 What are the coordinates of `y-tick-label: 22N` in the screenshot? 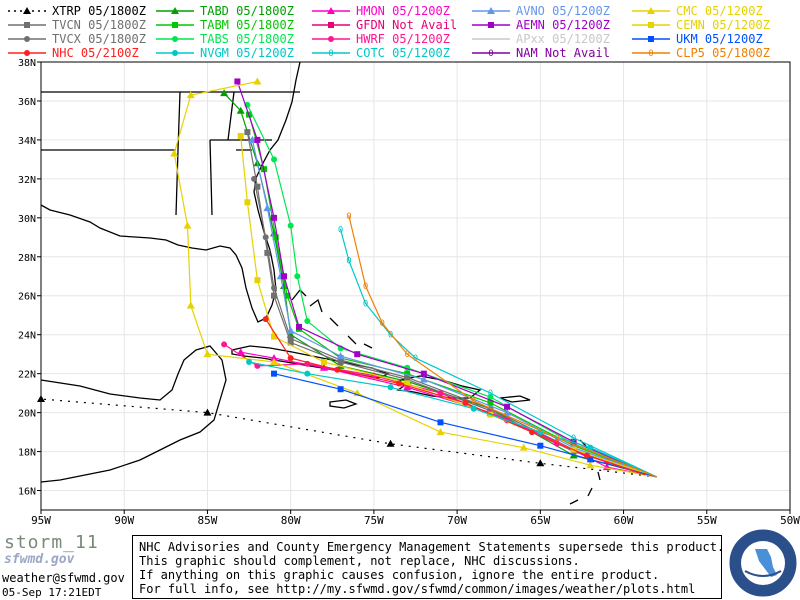 It's located at (27, 375).